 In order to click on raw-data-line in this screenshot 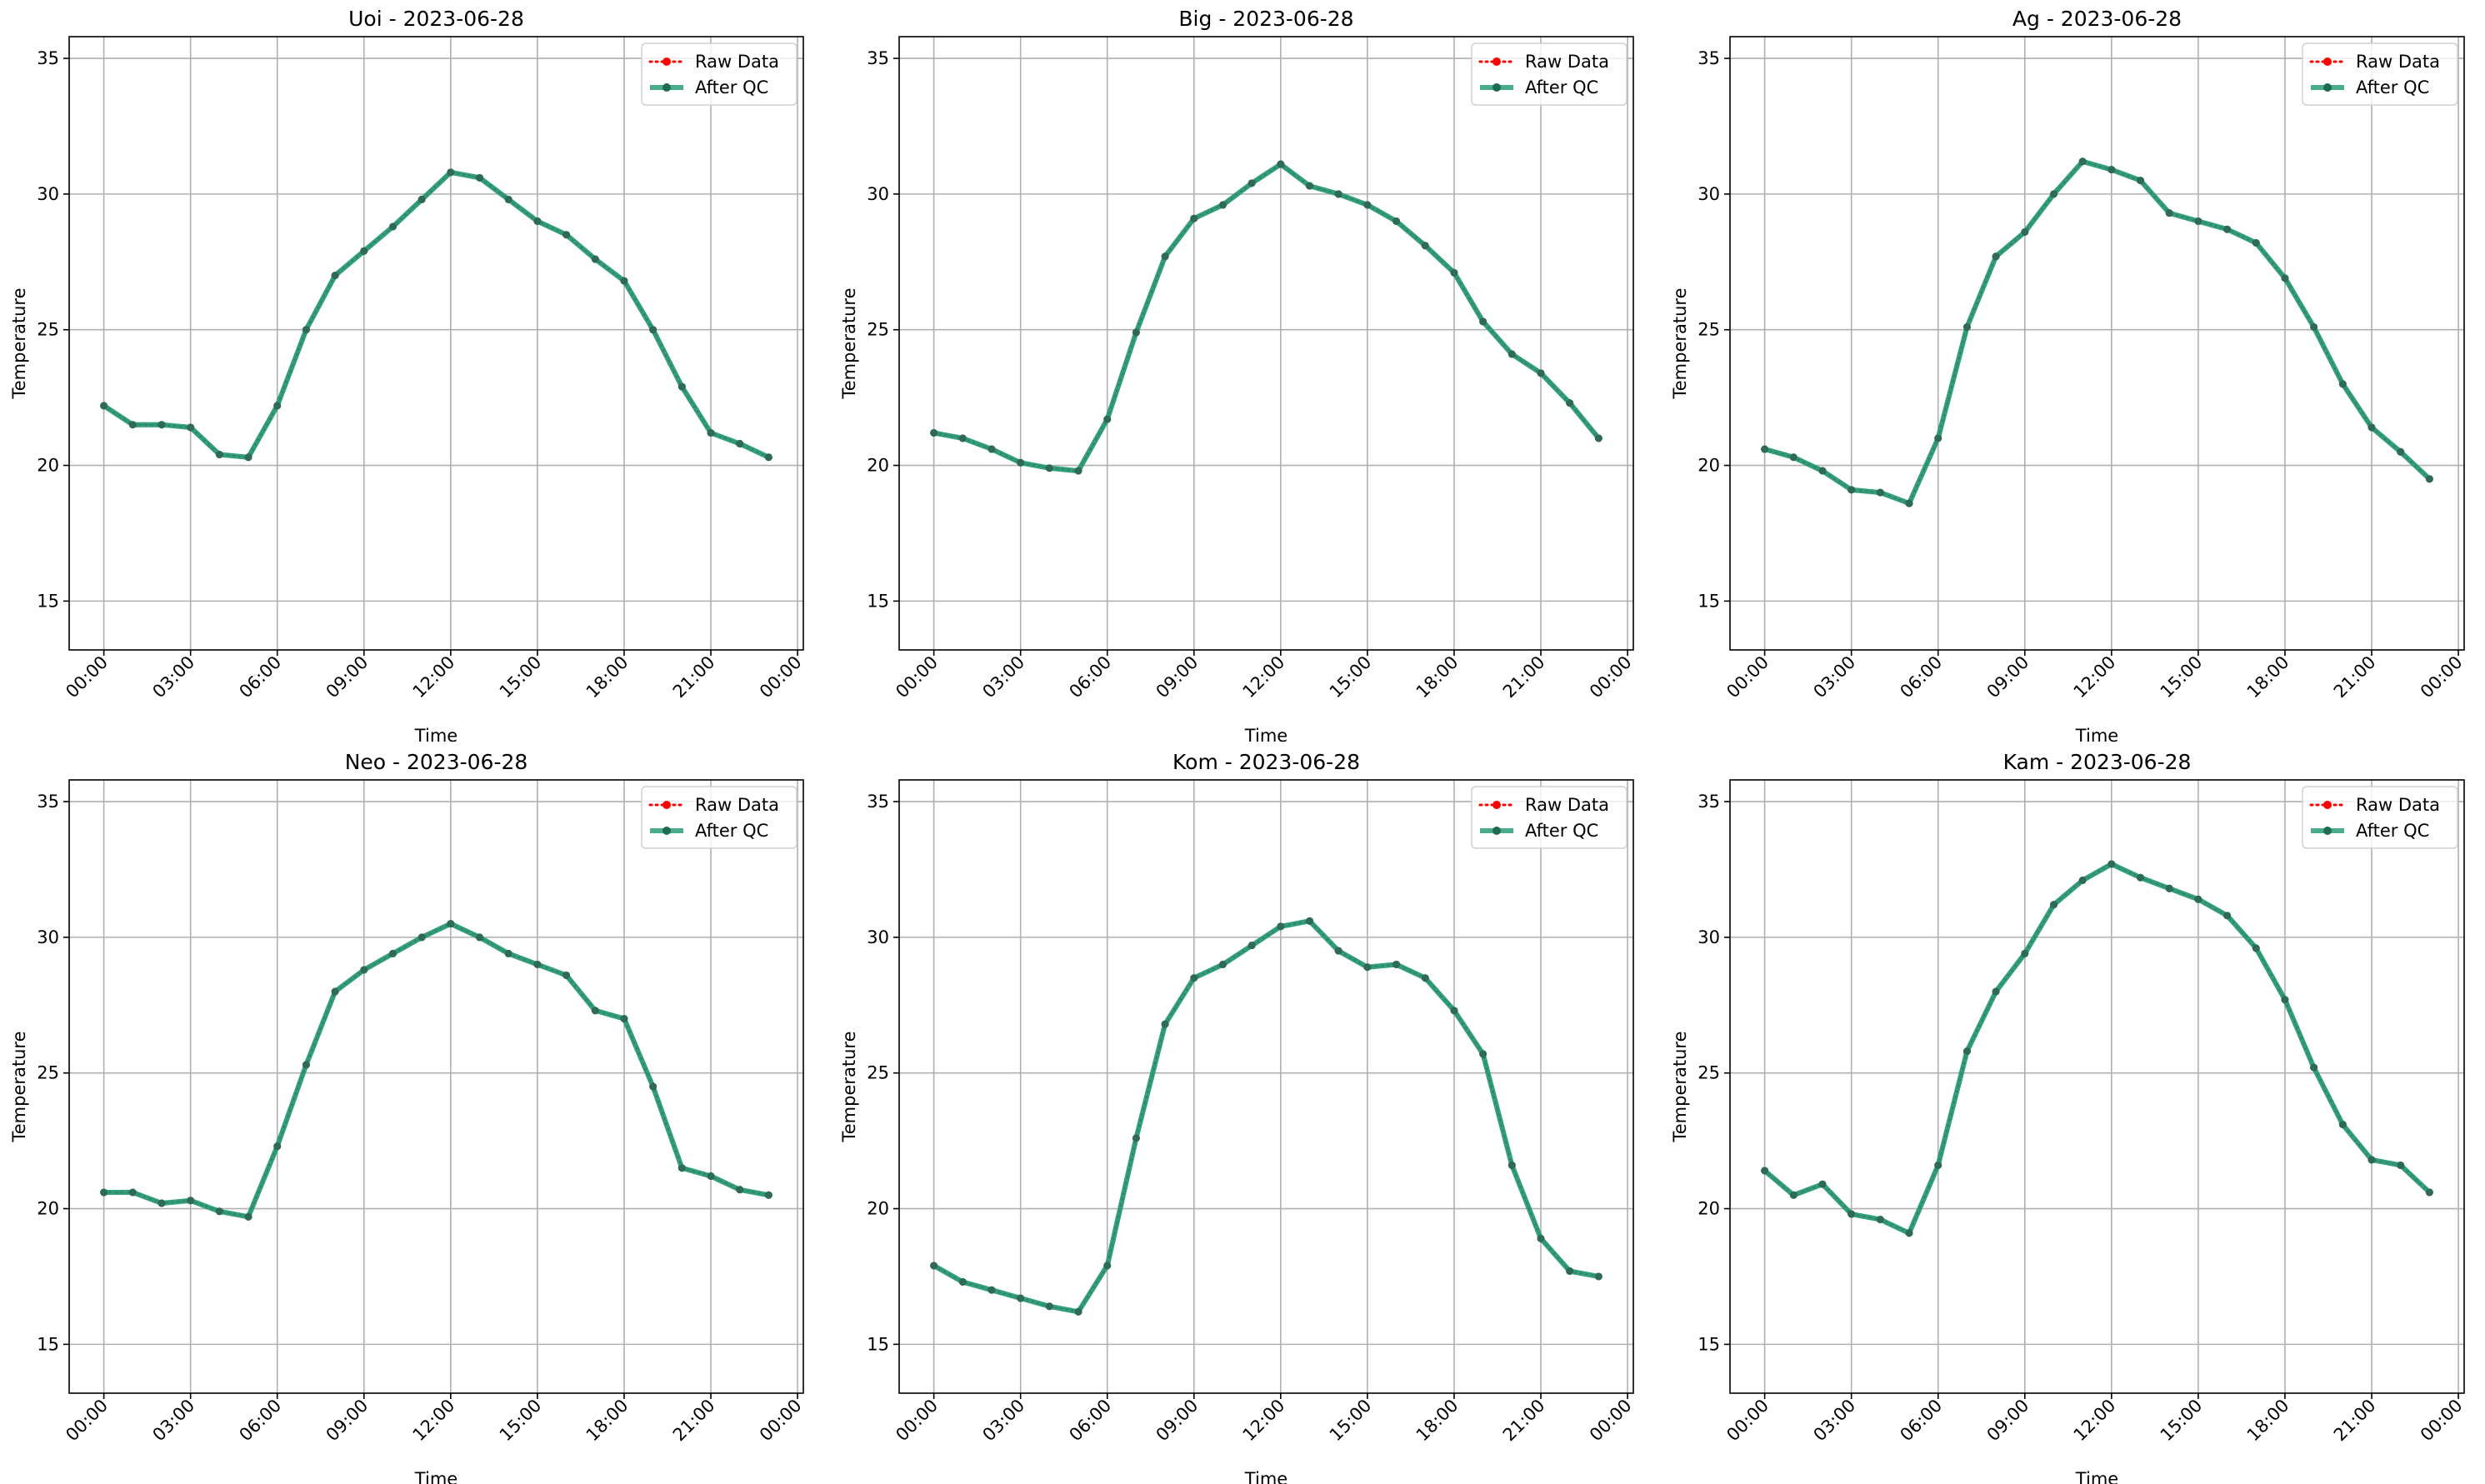, I will do `click(2097, 333)`.